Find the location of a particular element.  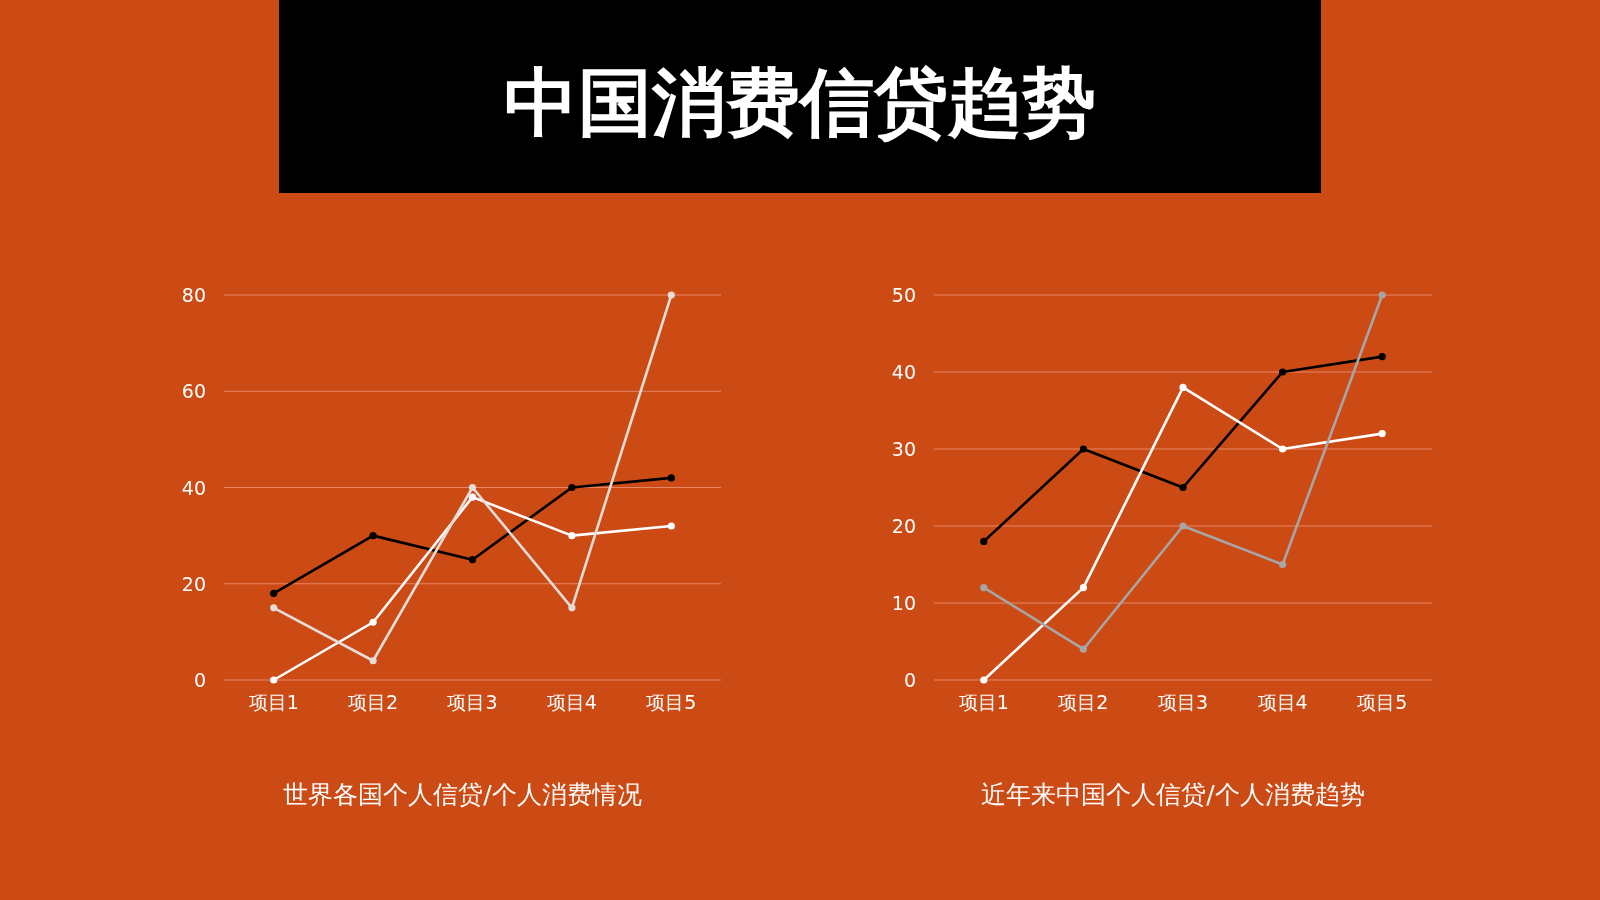

text: 近年来中国个人信贷/个人消费趋势 is located at coordinates (1173, 794).